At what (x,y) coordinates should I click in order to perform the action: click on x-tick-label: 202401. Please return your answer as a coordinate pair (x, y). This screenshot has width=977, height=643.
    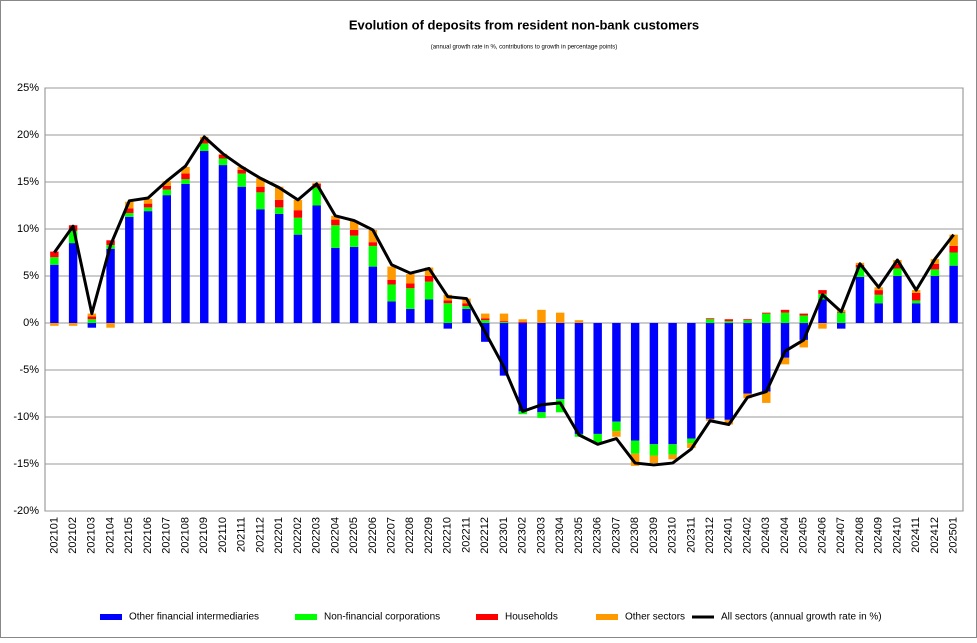
    Looking at the image, I should click on (729, 535).